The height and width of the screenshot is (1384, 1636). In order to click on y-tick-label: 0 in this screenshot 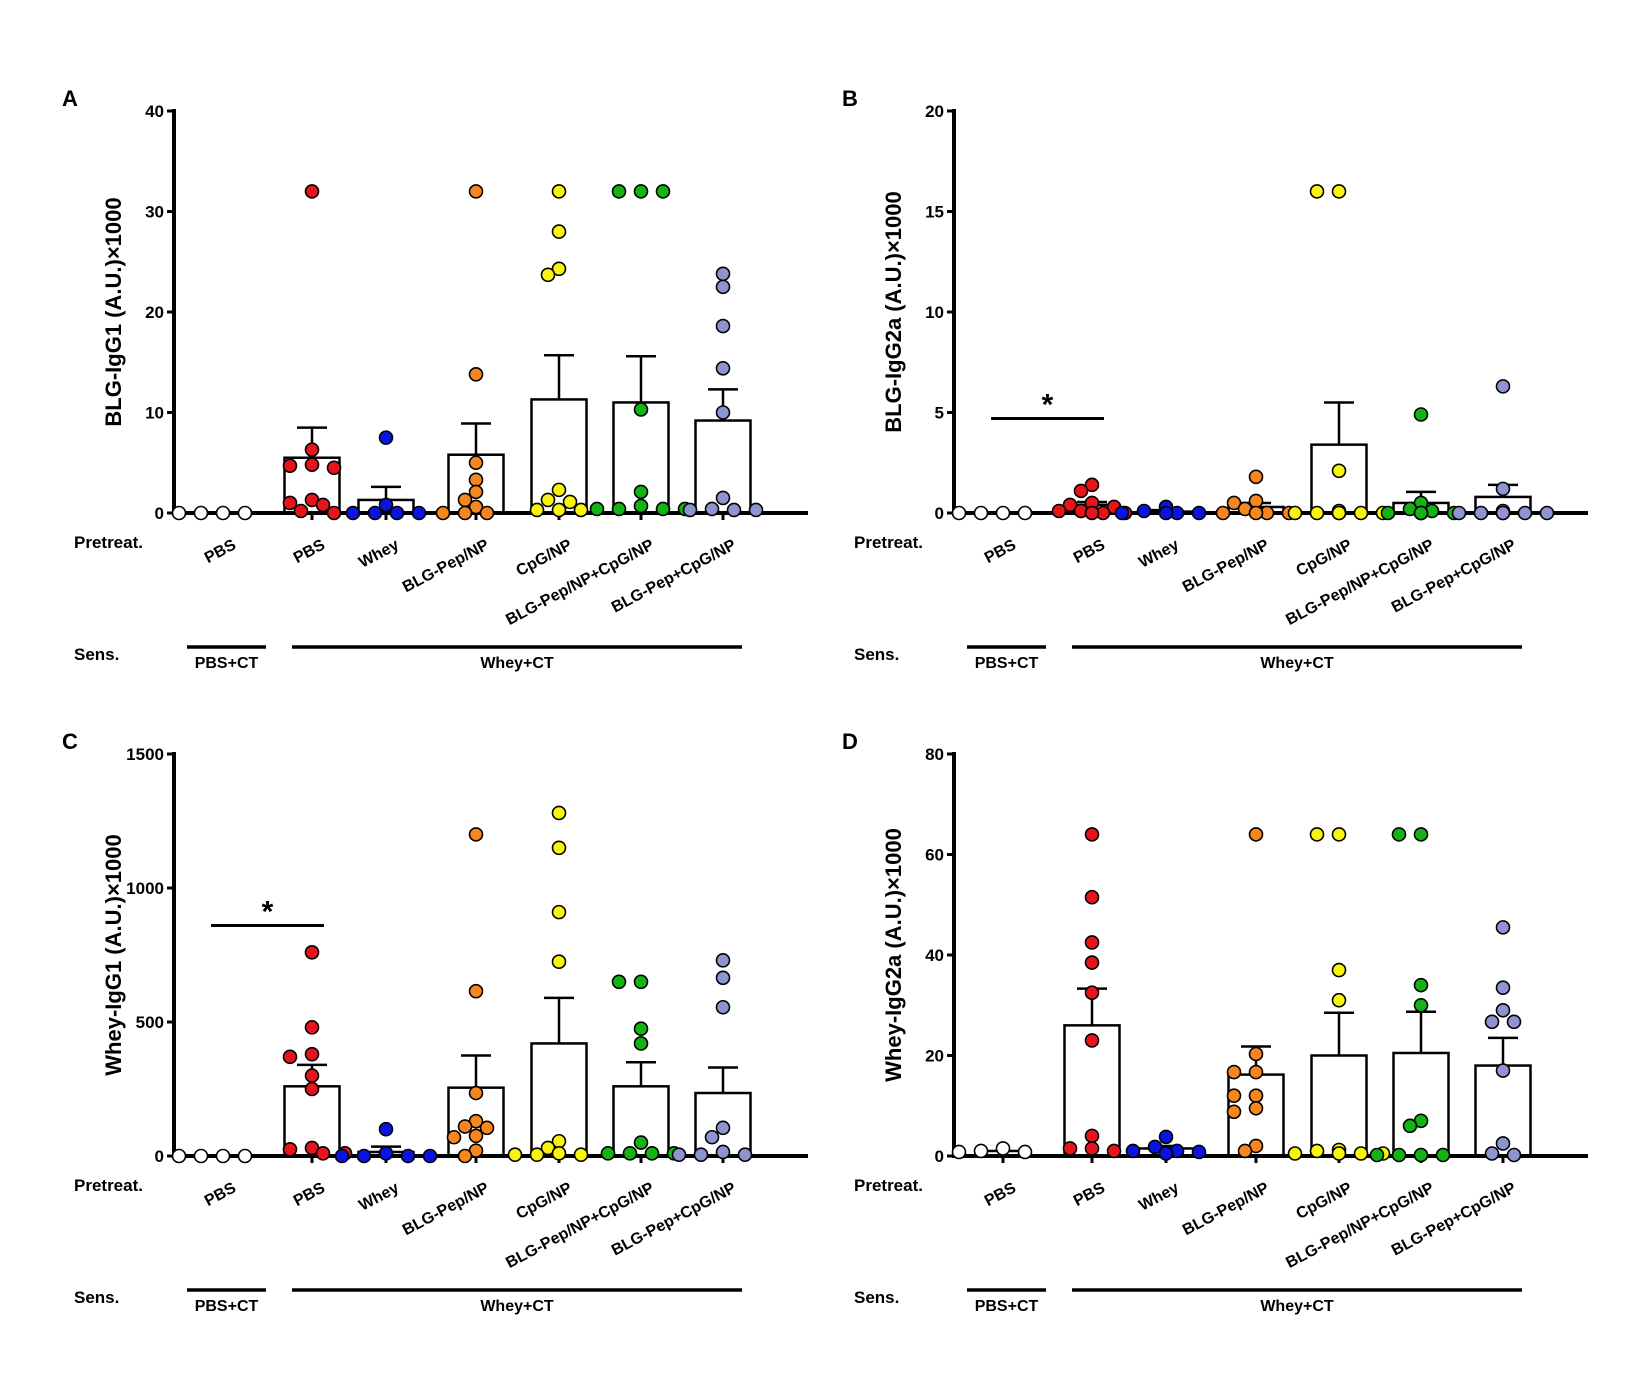, I will do `click(939, 513)`.